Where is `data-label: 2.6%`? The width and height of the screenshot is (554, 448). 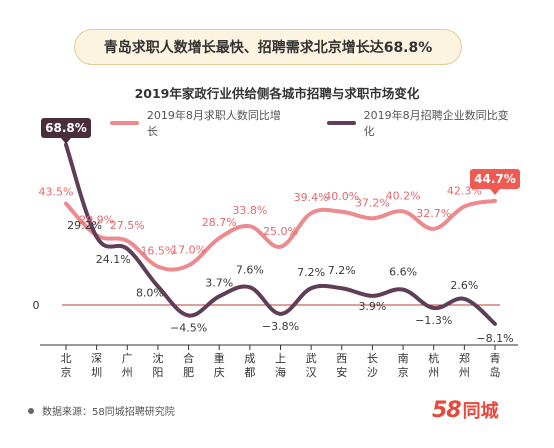
data-label: 2.6% is located at coordinates (464, 285).